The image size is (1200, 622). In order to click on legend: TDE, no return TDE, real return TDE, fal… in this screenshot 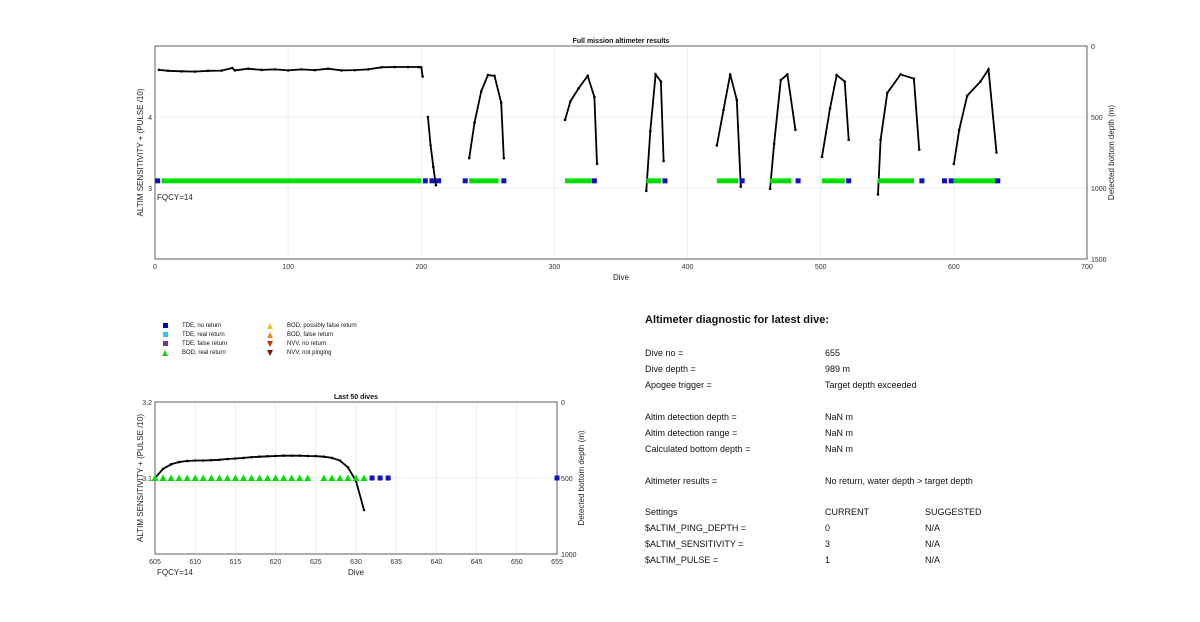, I will do `click(290, 342)`.